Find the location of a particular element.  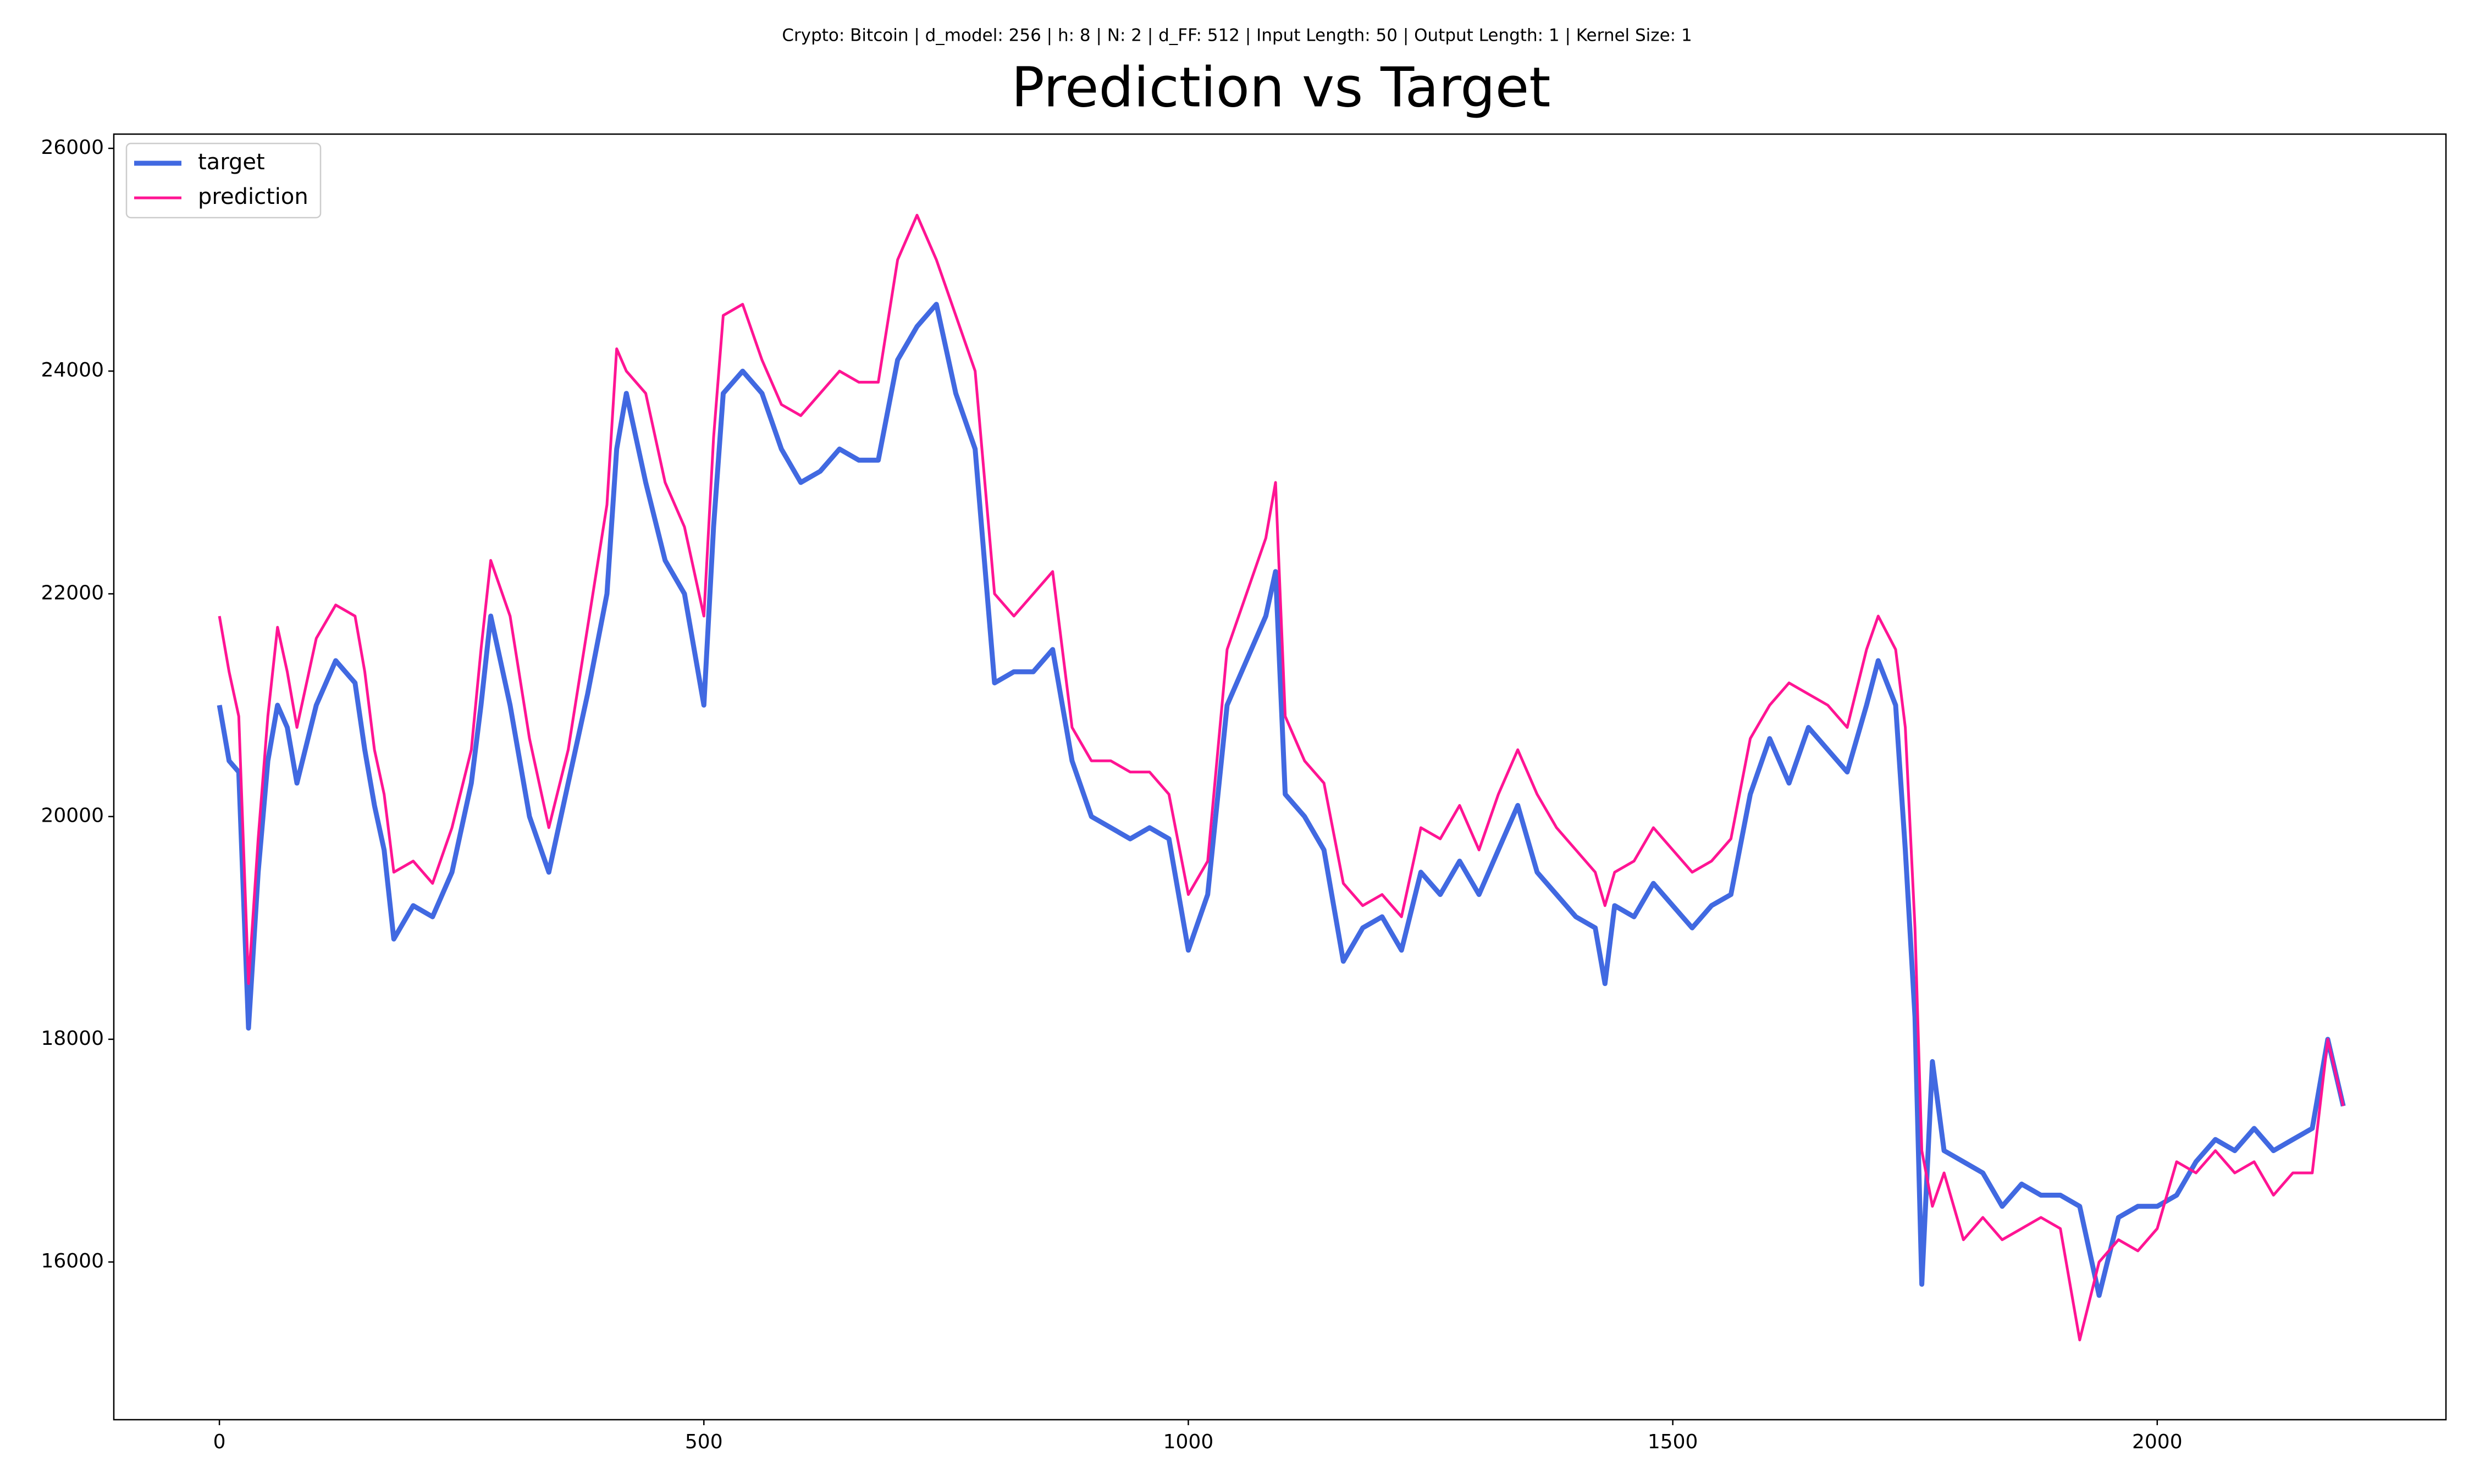

y-tick-label: 18000 is located at coordinates (73, 1038).